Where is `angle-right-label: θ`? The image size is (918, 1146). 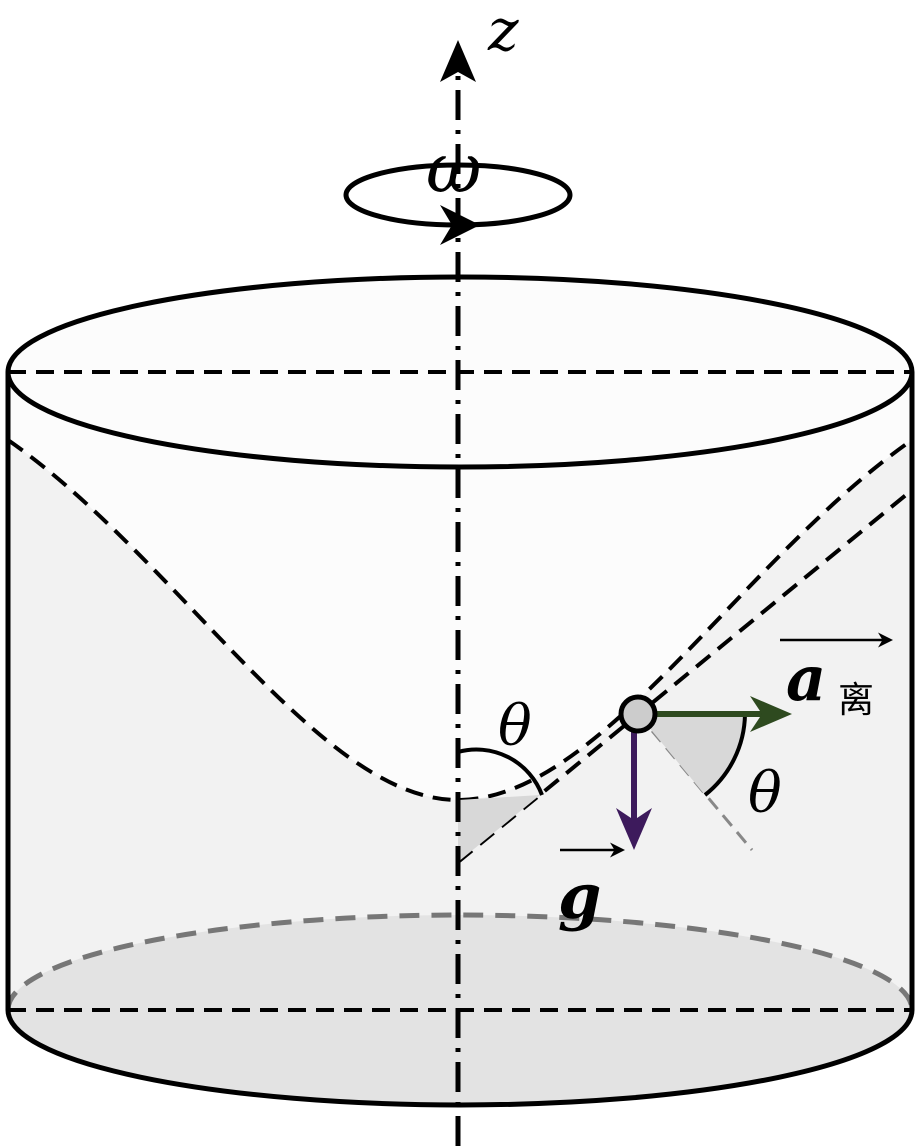
angle-right-label: θ is located at coordinates (765, 793).